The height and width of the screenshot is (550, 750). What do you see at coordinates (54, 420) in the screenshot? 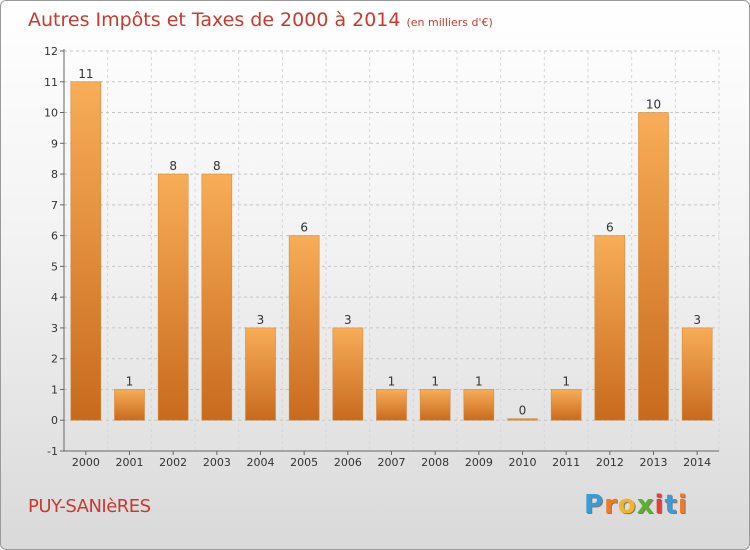
I see `y-tick-label: 0` at bounding box center [54, 420].